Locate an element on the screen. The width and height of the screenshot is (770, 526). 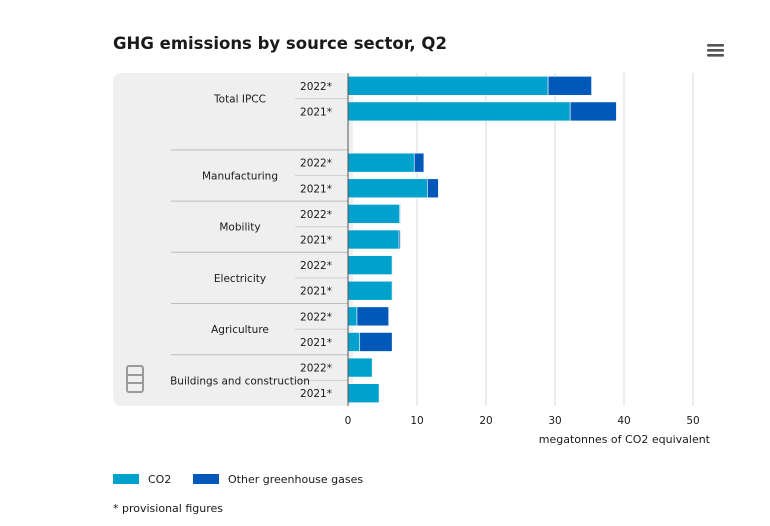
category-label-buildings-and-construction: Buildings and construction is located at coordinates (240, 381).